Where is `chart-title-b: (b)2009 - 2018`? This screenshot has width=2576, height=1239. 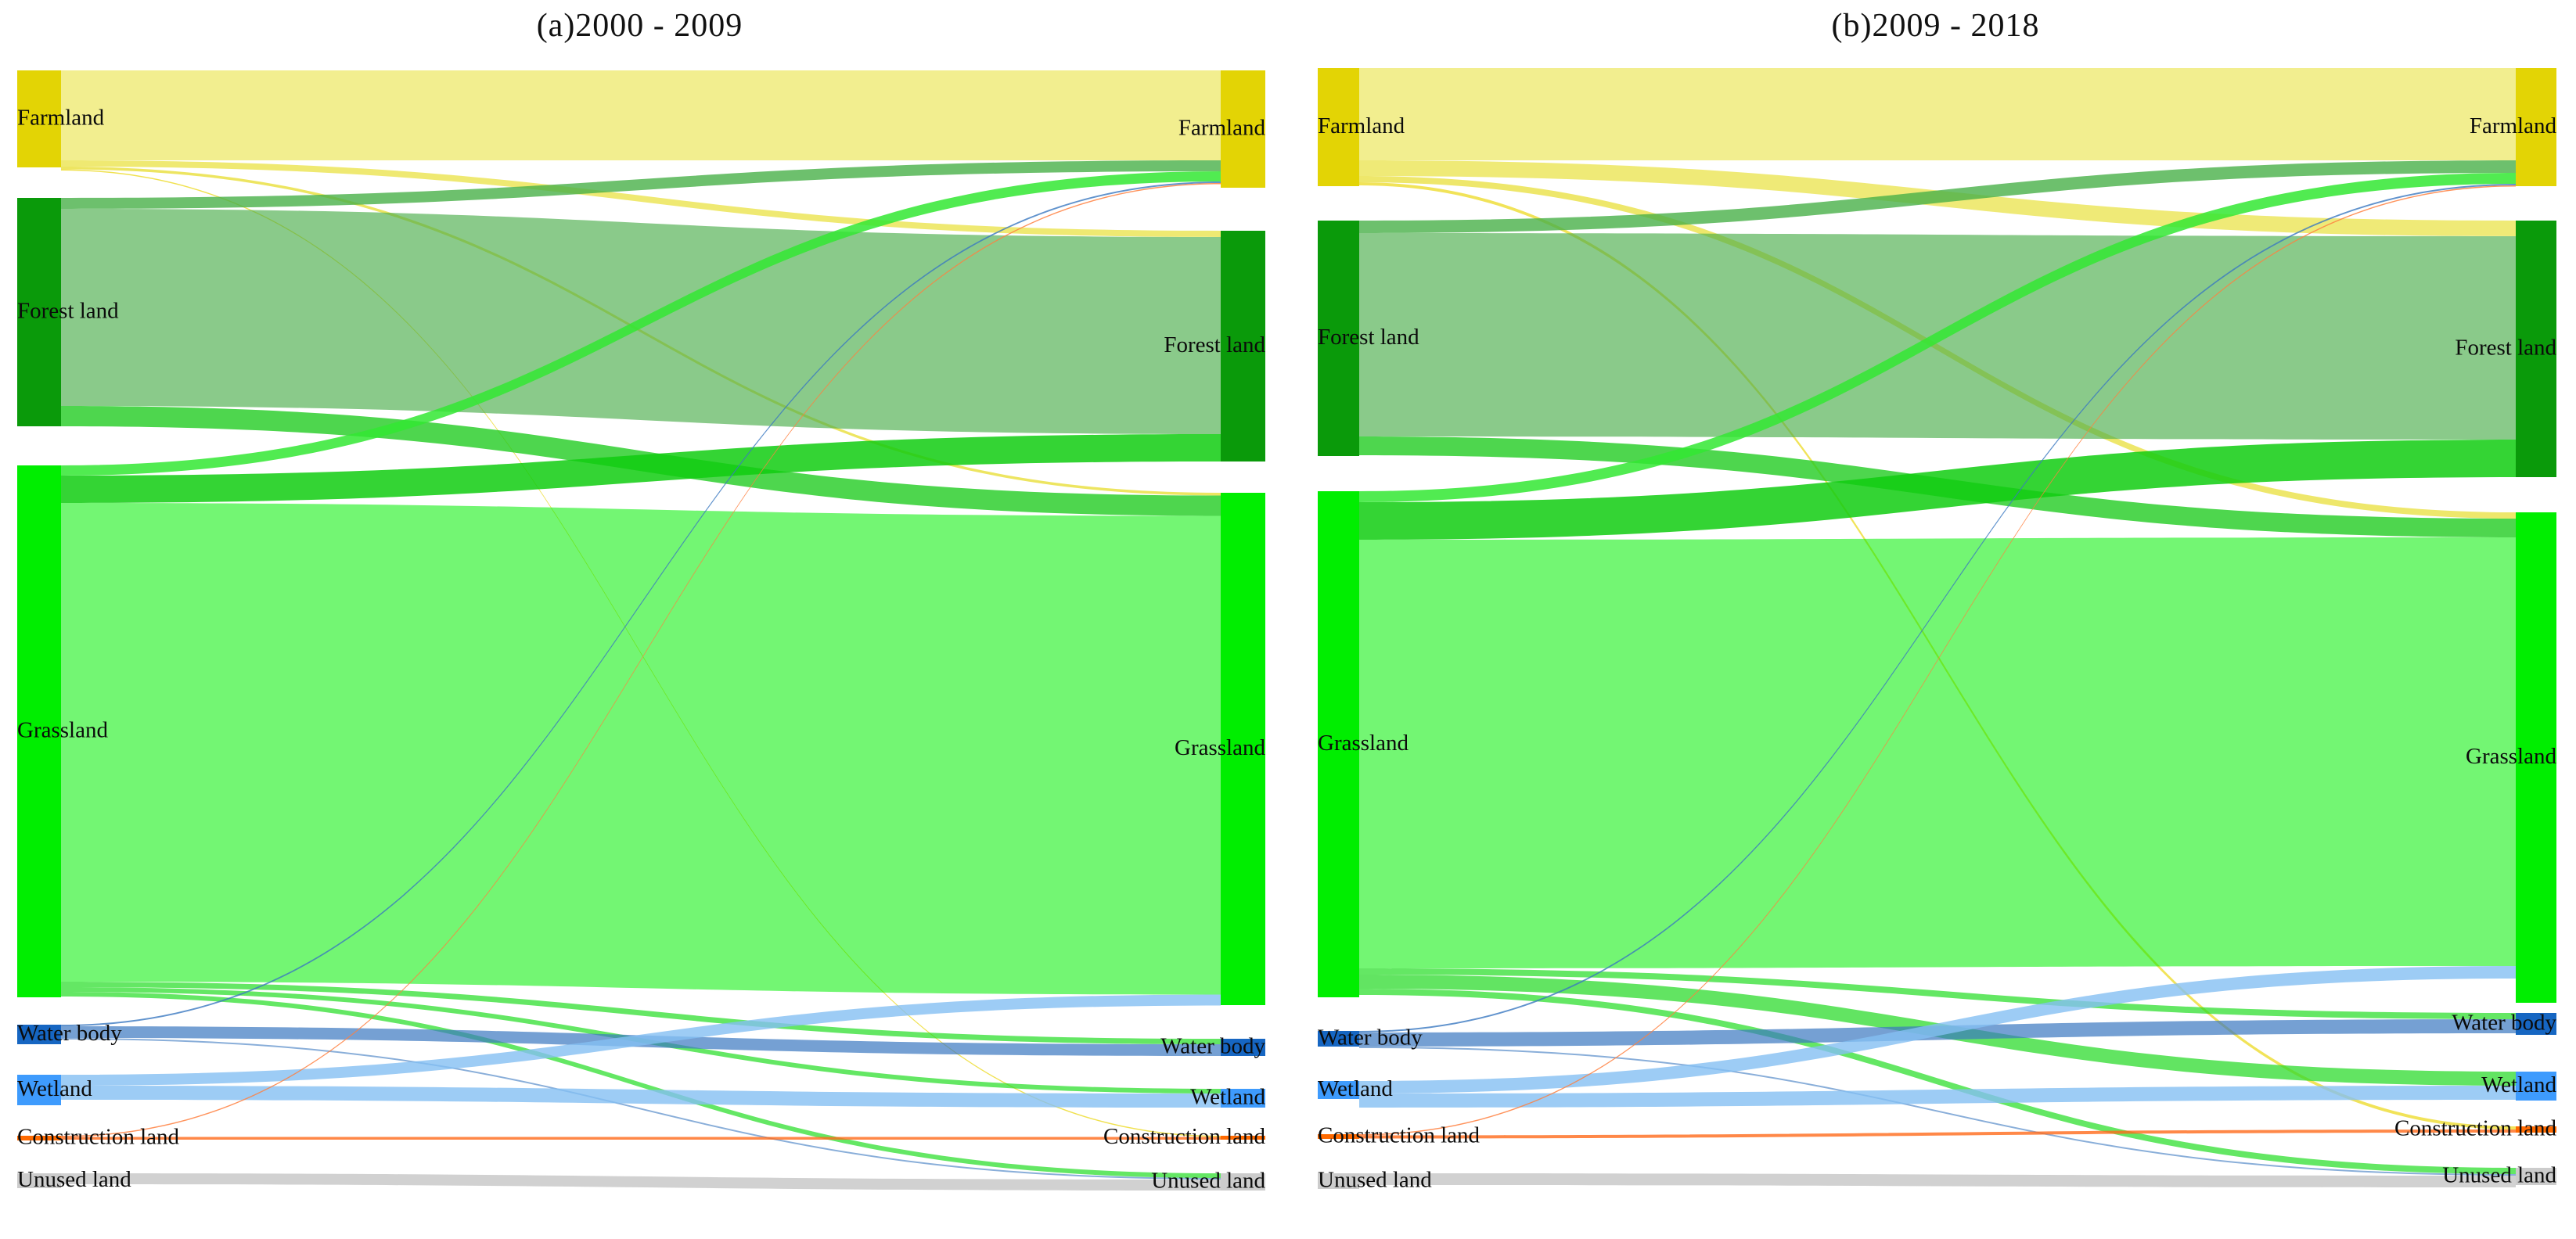
chart-title-b: (b)2009 - 2018 is located at coordinates (1936, 26).